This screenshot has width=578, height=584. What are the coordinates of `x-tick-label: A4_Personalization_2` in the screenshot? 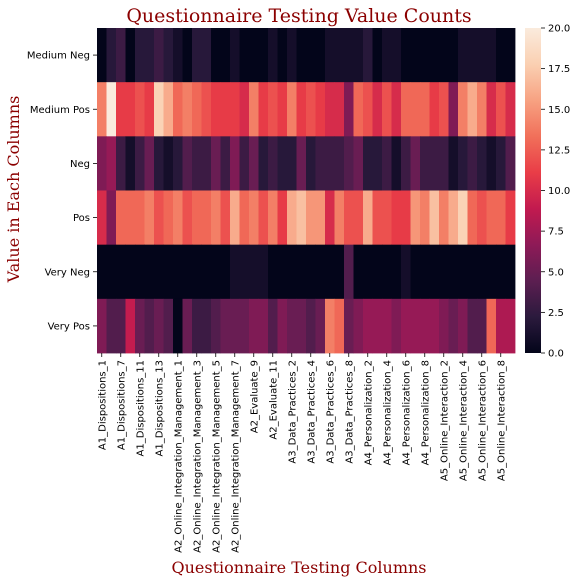 It's located at (368, 412).